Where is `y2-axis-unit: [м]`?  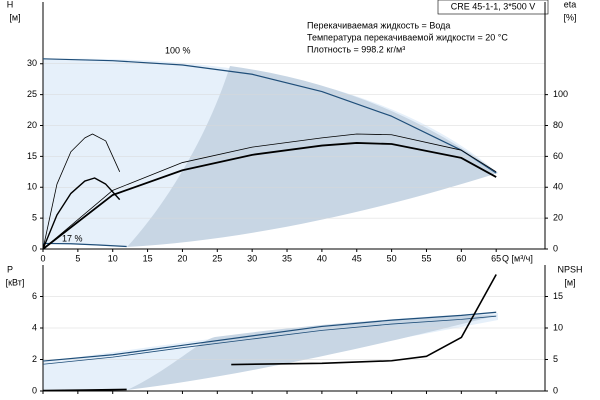 y2-axis-unit: [м] is located at coordinates (569, 282).